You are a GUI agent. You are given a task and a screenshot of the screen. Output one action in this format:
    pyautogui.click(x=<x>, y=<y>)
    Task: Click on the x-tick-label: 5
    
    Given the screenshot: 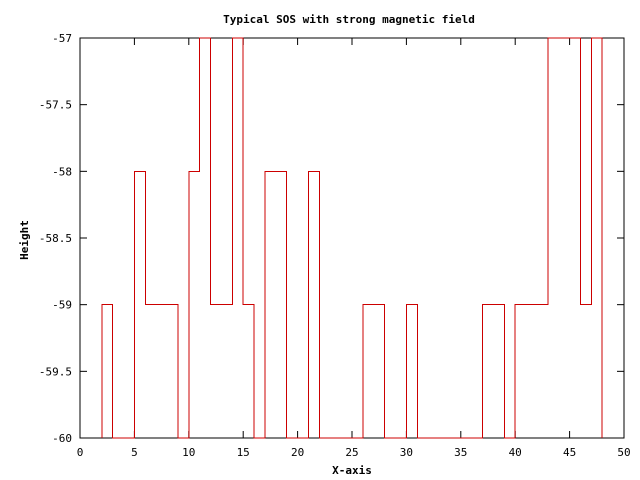 What is the action you would take?
    pyautogui.click(x=134, y=452)
    